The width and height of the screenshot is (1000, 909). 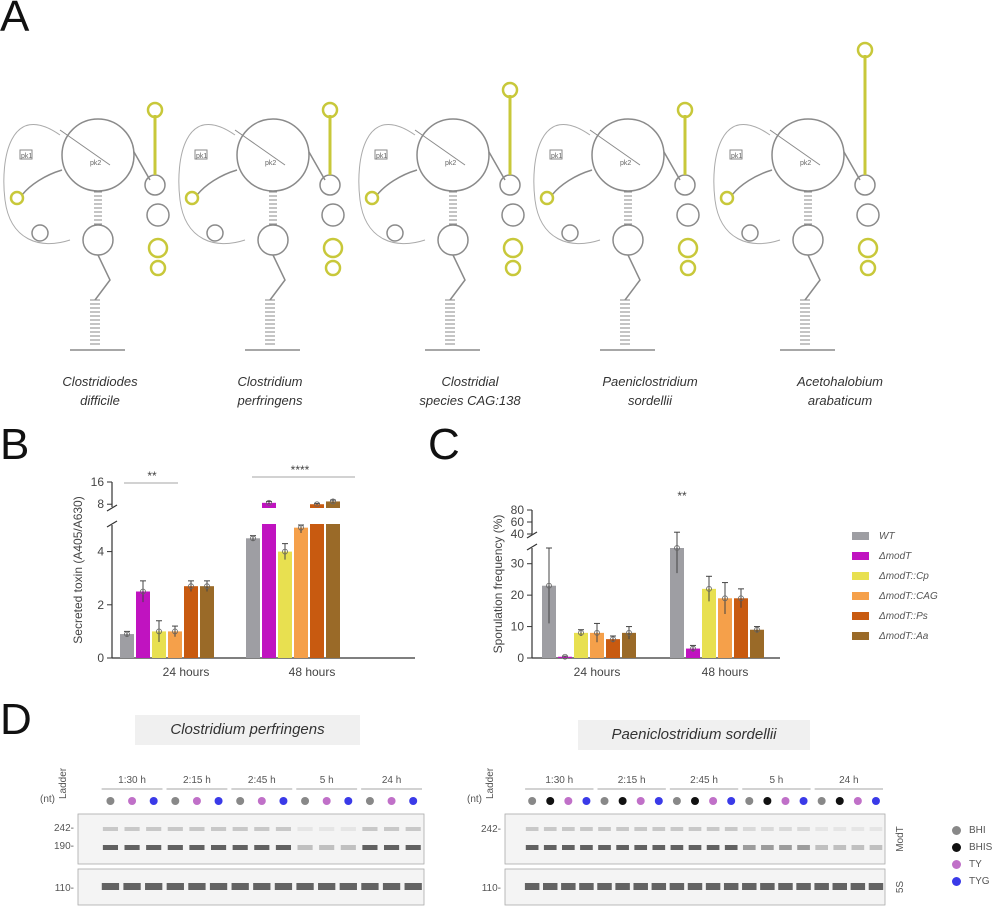 What do you see at coordinates (628, 240) in the screenshot?
I see `rna-lower-loop` at bounding box center [628, 240].